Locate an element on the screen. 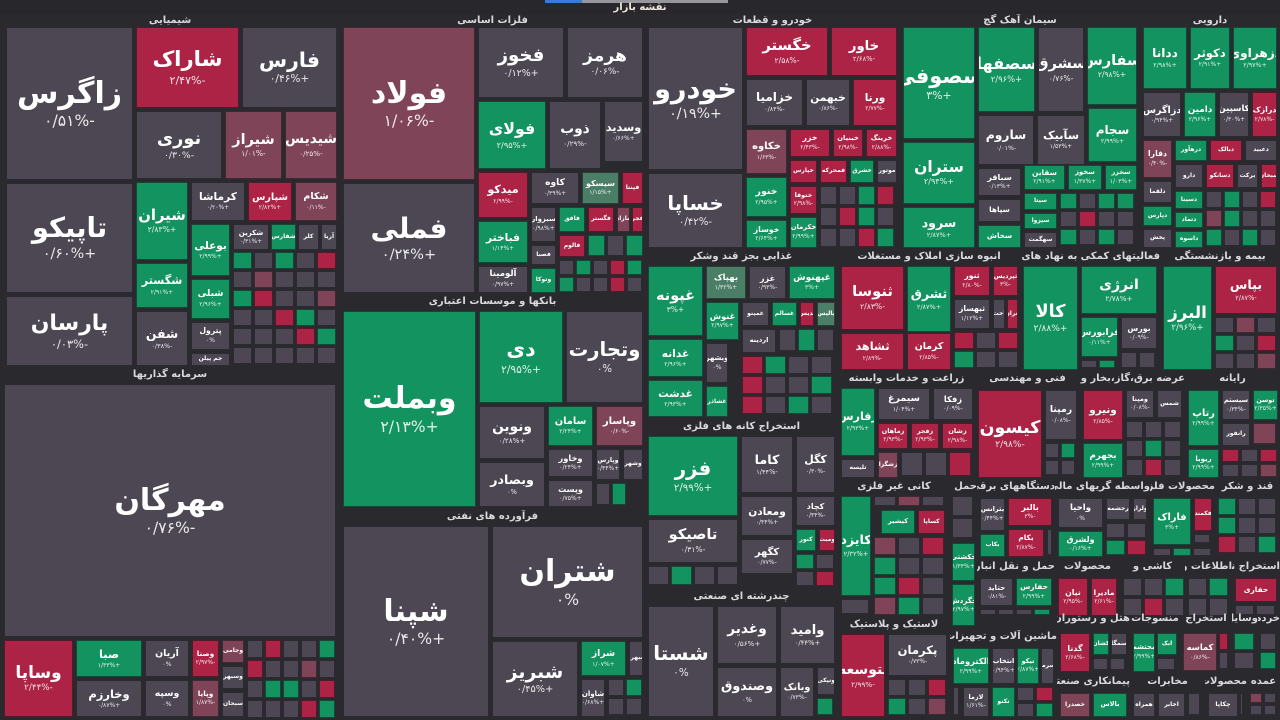 This screenshot has height=720, width=1280. stock-tile: سیتا is located at coordinates (1040, 201).